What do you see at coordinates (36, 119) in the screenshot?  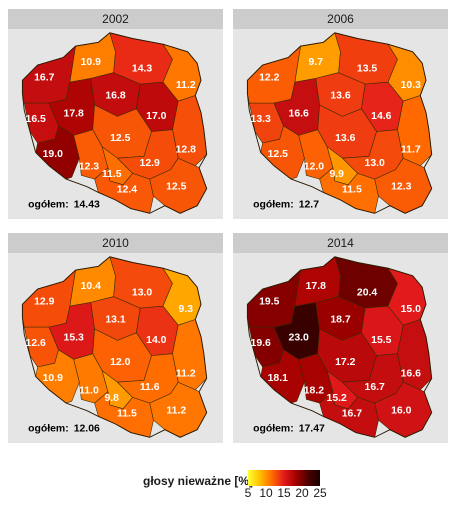 I see `region-value-label: 16.5` at bounding box center [36, 119].